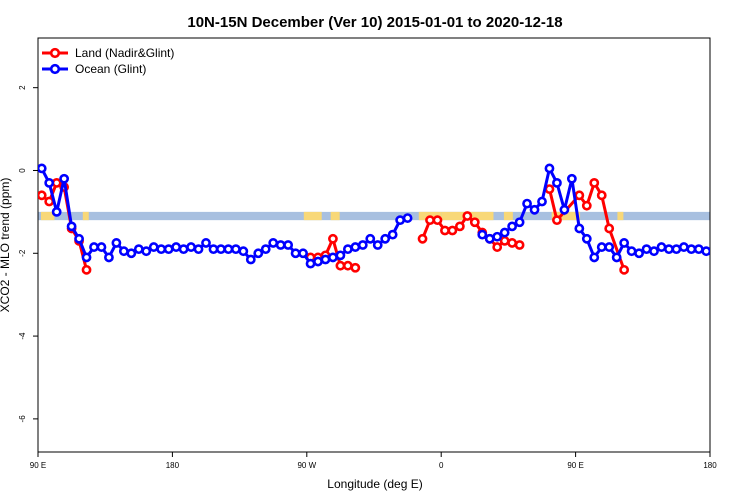 The width and height of the screenshot is (750, 500). What do you see at coordinates (22, 253) in the screenshot?
I see `y-tick-label: -2` at bounding box center [22, 253].